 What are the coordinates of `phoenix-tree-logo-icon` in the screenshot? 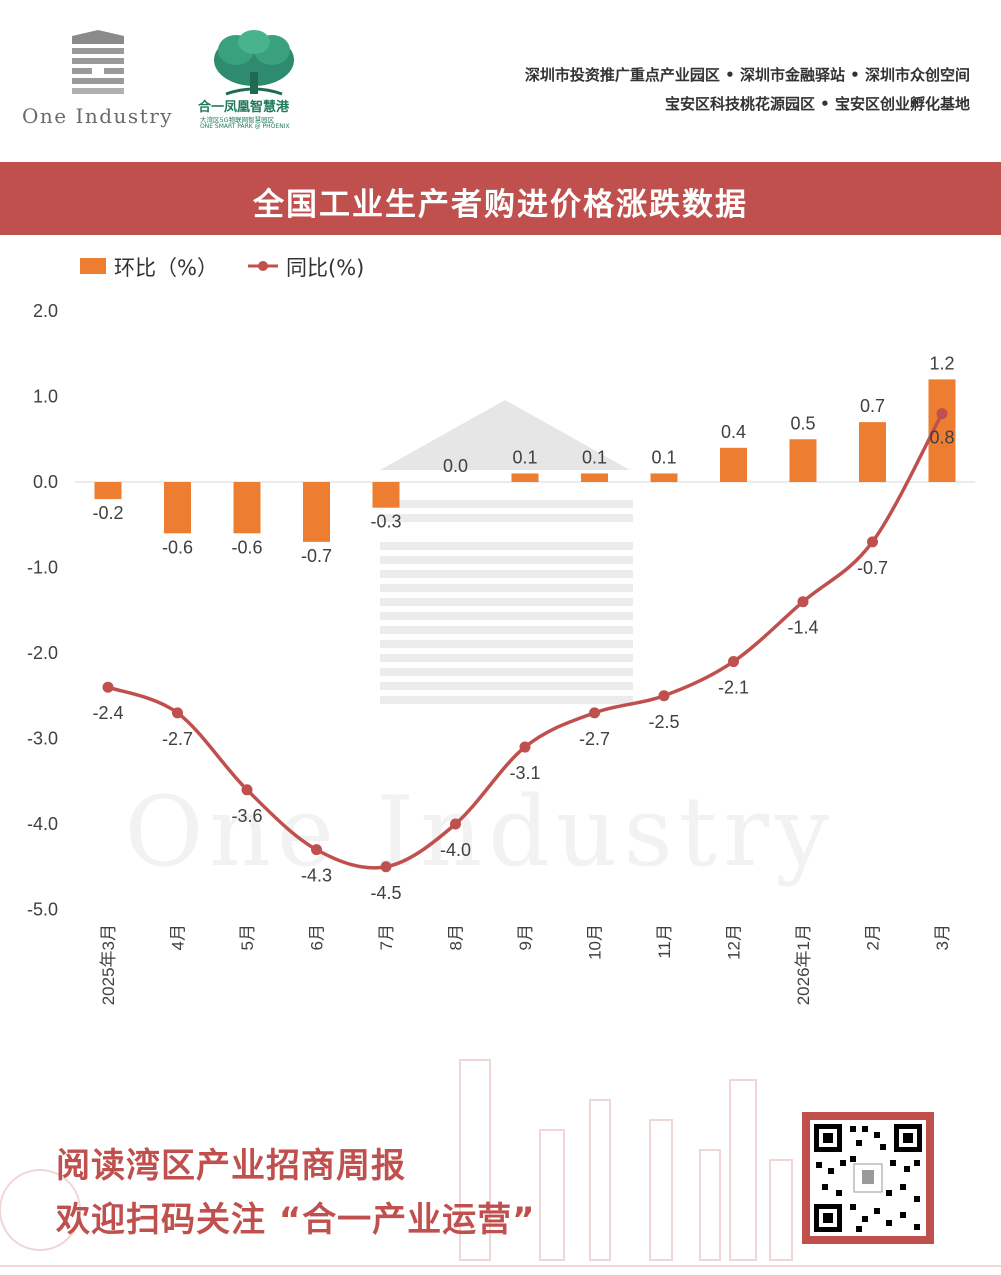 It's located at (254, 63).